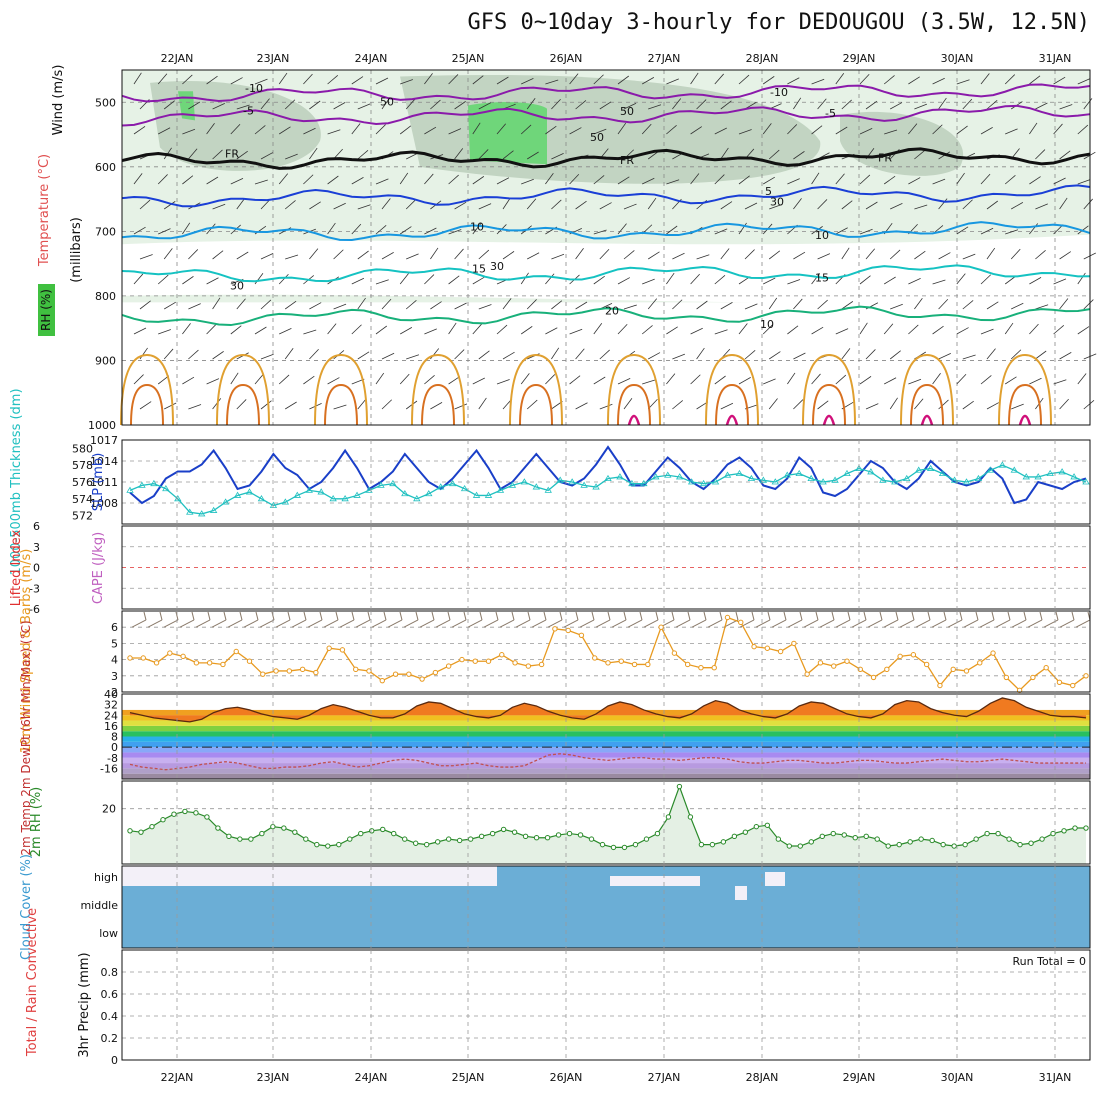  What do you see at coordinates (34, 588) in the screenshot?
I see `y-tick-label: -3` at bounding box center [34, 588].